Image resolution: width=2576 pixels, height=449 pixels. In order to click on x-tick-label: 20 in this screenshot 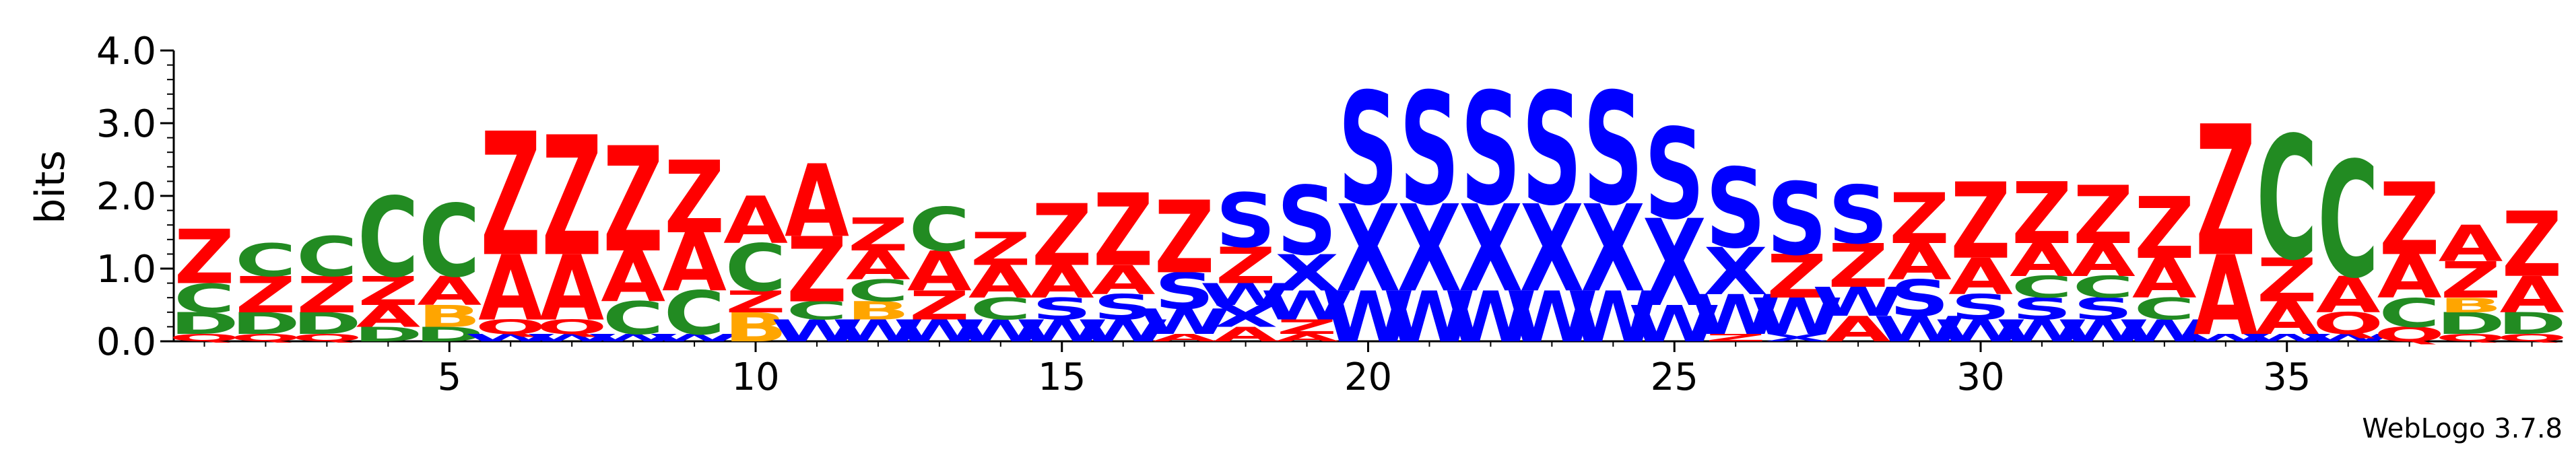, I will do `click(1368, 377)`.